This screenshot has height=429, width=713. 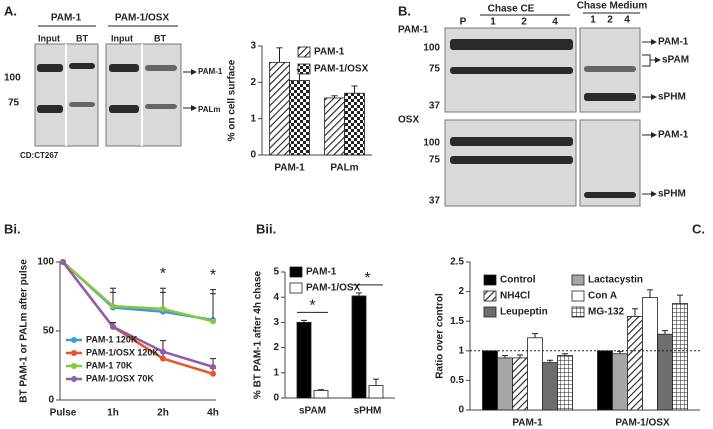 I want to click on panel-label: A., so click(x=10, y=10).